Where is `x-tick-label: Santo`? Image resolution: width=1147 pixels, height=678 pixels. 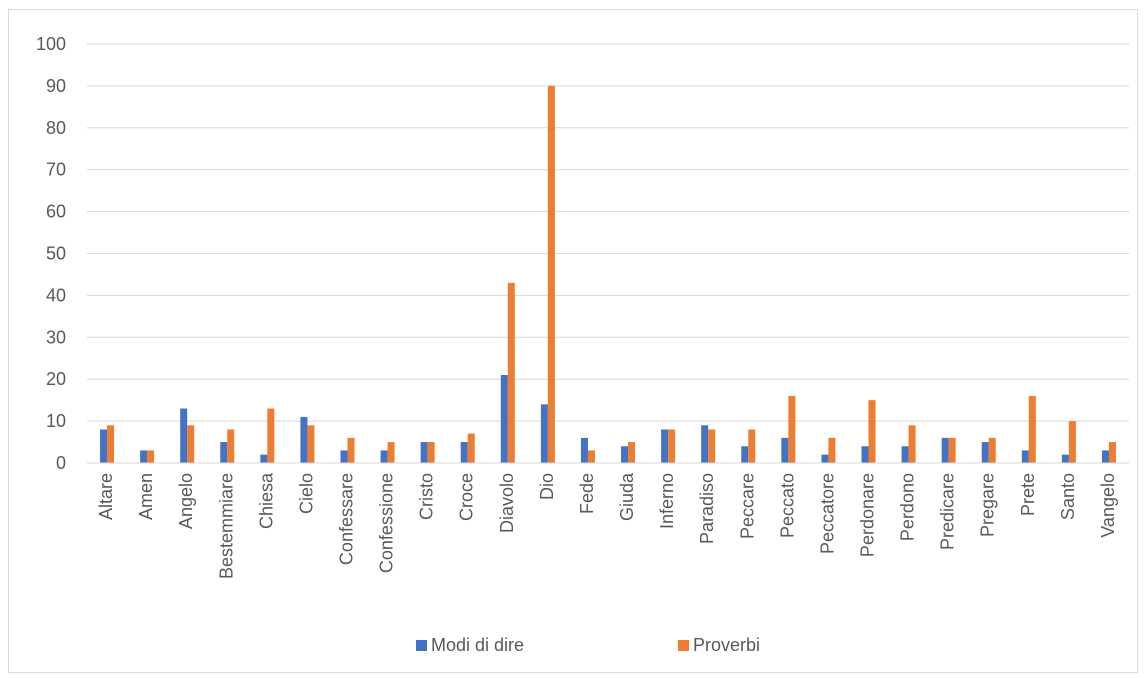 x-tick-label: Santo is located at coordinates (1068, 496).